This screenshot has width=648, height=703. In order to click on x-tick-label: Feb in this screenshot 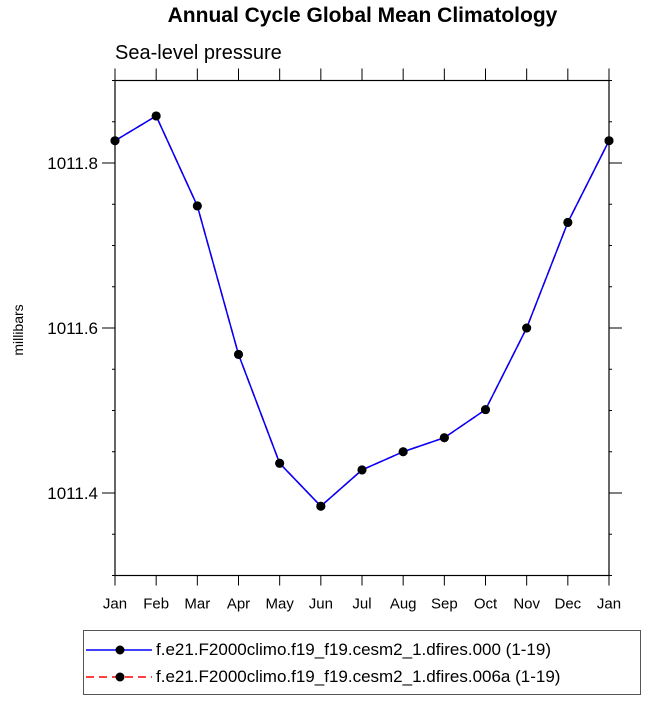, I will do `click(156, 604)`.